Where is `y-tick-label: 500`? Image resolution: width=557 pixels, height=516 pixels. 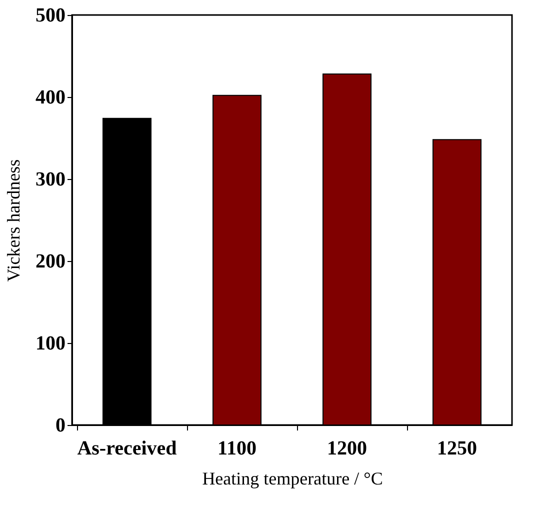
y-tick-label: 500 is located at coordinates (51, 15).